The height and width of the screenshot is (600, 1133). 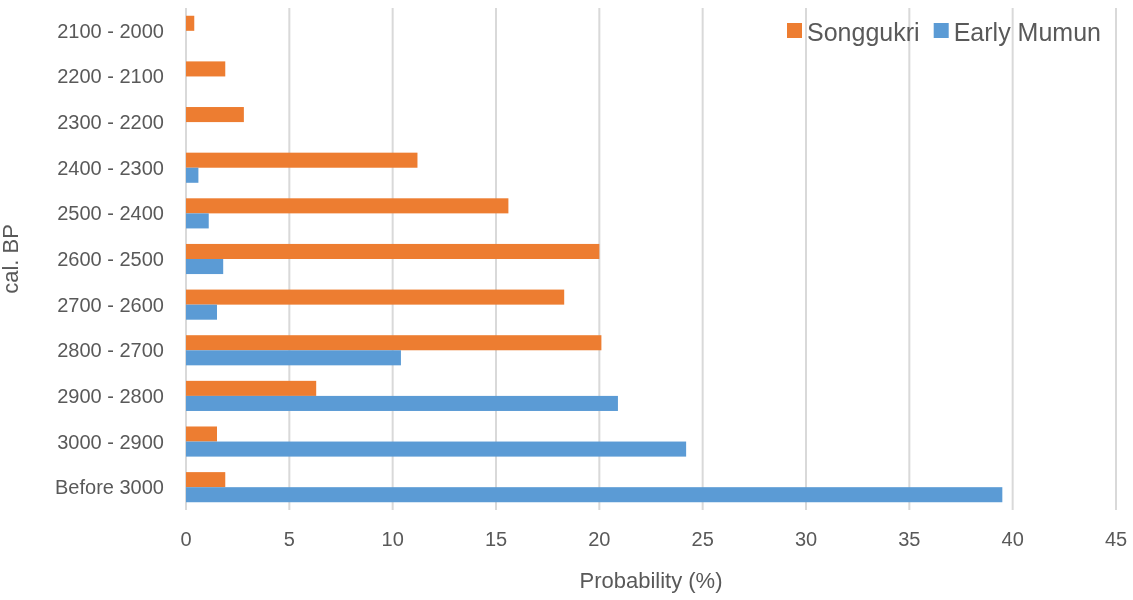 I want to click on legend-label: Songgukri, so click(x=863, y=31).